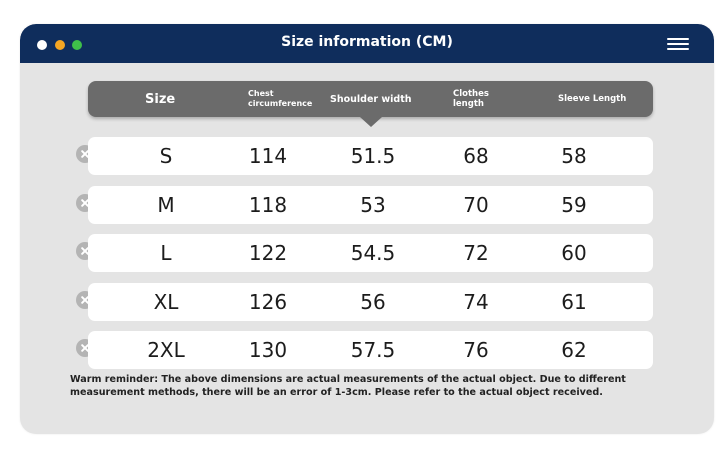  I want to click on header-clothes-length: Clothes length, so click(471, 99).